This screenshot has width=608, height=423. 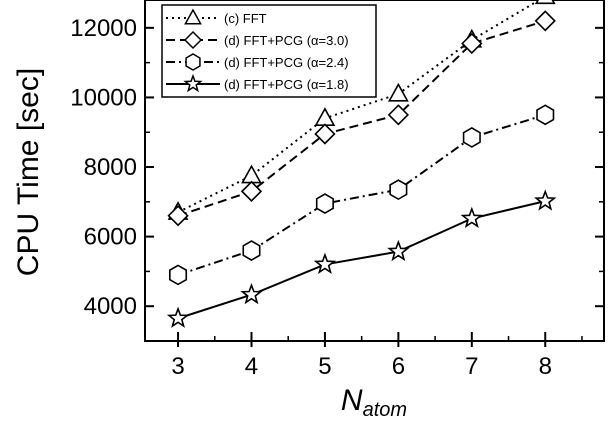 I want to click on x-axis-title: Natom, so click(x=374, y=402).